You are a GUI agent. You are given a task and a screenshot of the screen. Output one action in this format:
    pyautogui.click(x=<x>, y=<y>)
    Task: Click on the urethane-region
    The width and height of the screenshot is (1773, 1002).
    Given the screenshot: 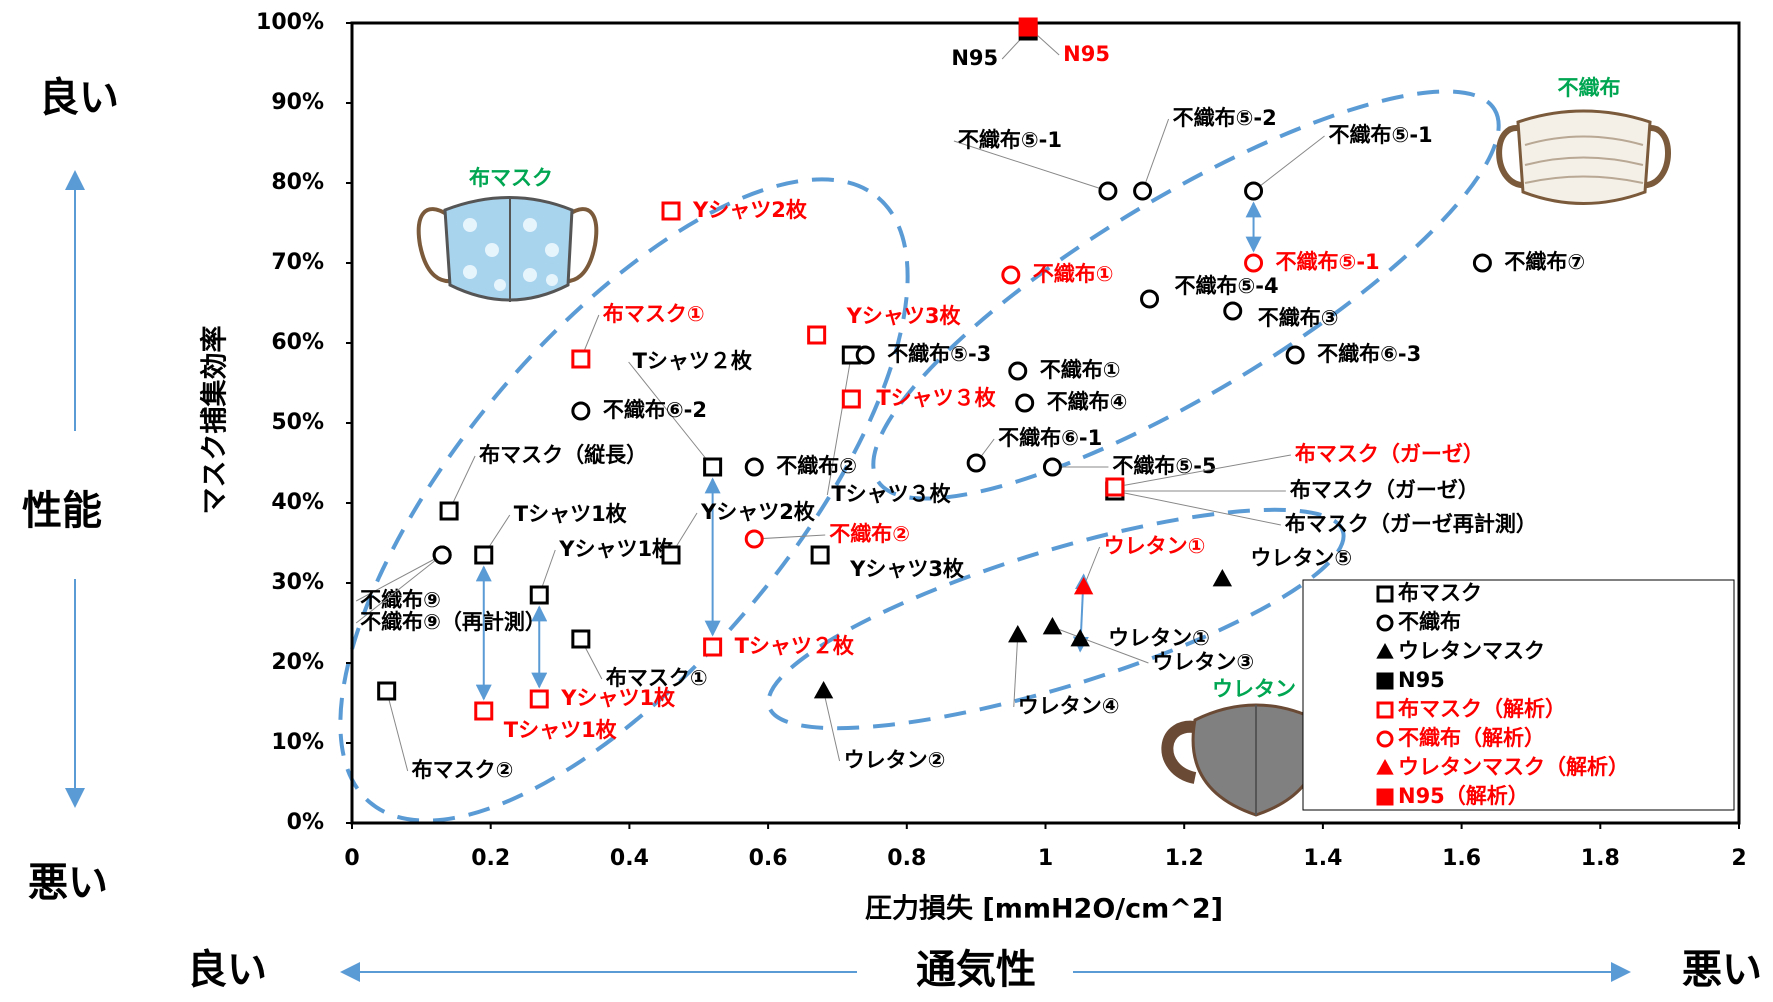 What is the action you would take?
    pyautogui.click(x=1056, y=619)
    